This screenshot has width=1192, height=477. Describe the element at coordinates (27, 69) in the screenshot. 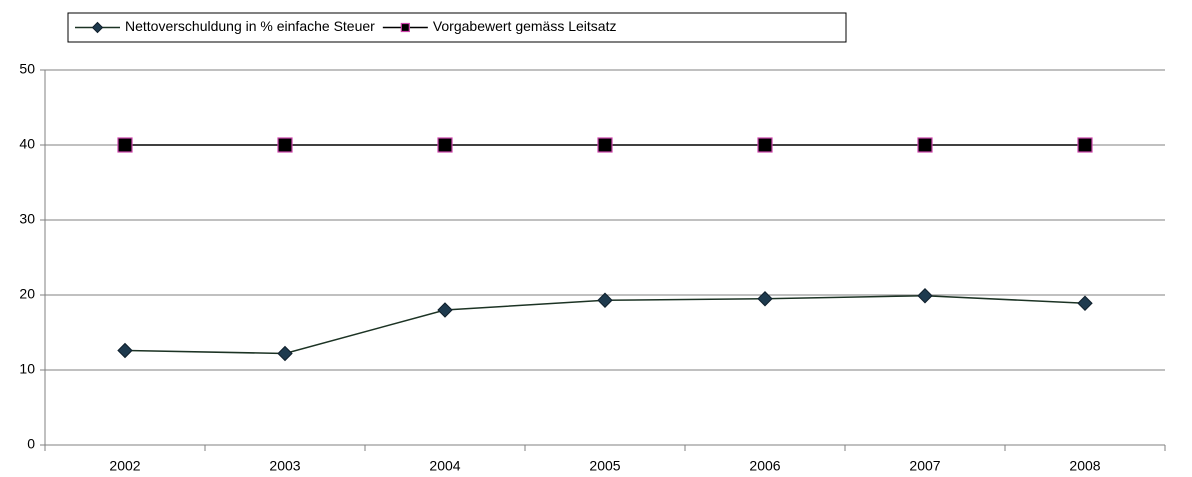

I see `y-tick-label: 50` at that location.